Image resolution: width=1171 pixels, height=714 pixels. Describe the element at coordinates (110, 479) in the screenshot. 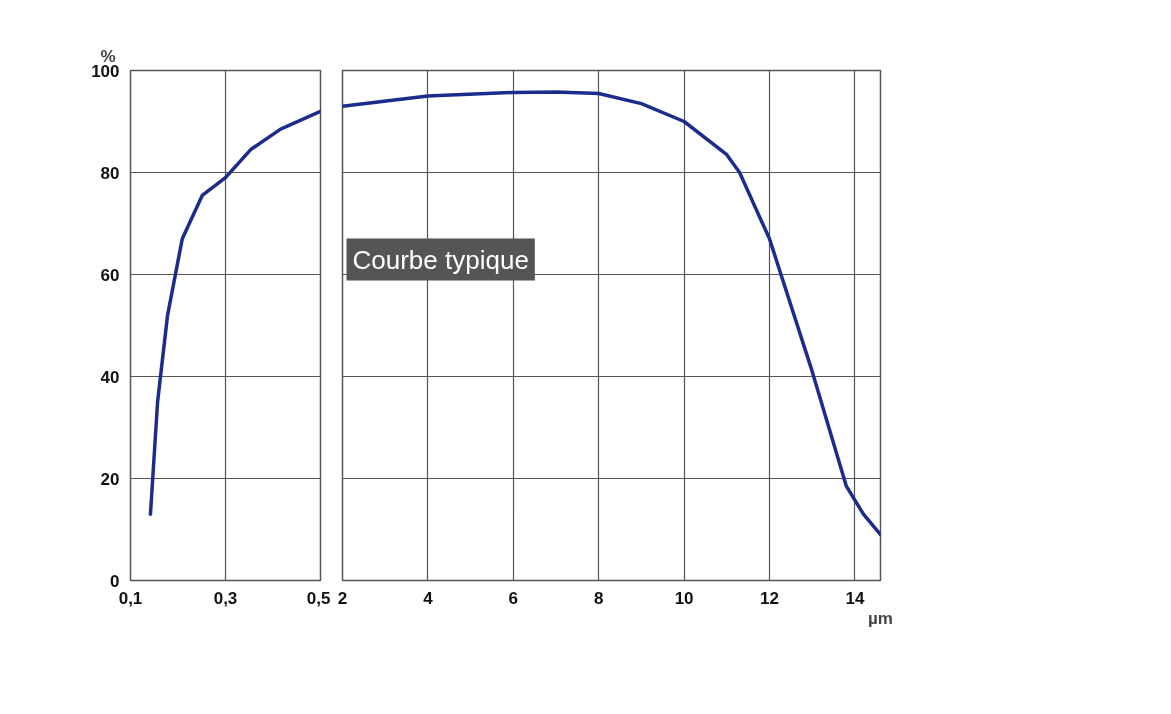

I see `y-tick-label: 20` at that location.